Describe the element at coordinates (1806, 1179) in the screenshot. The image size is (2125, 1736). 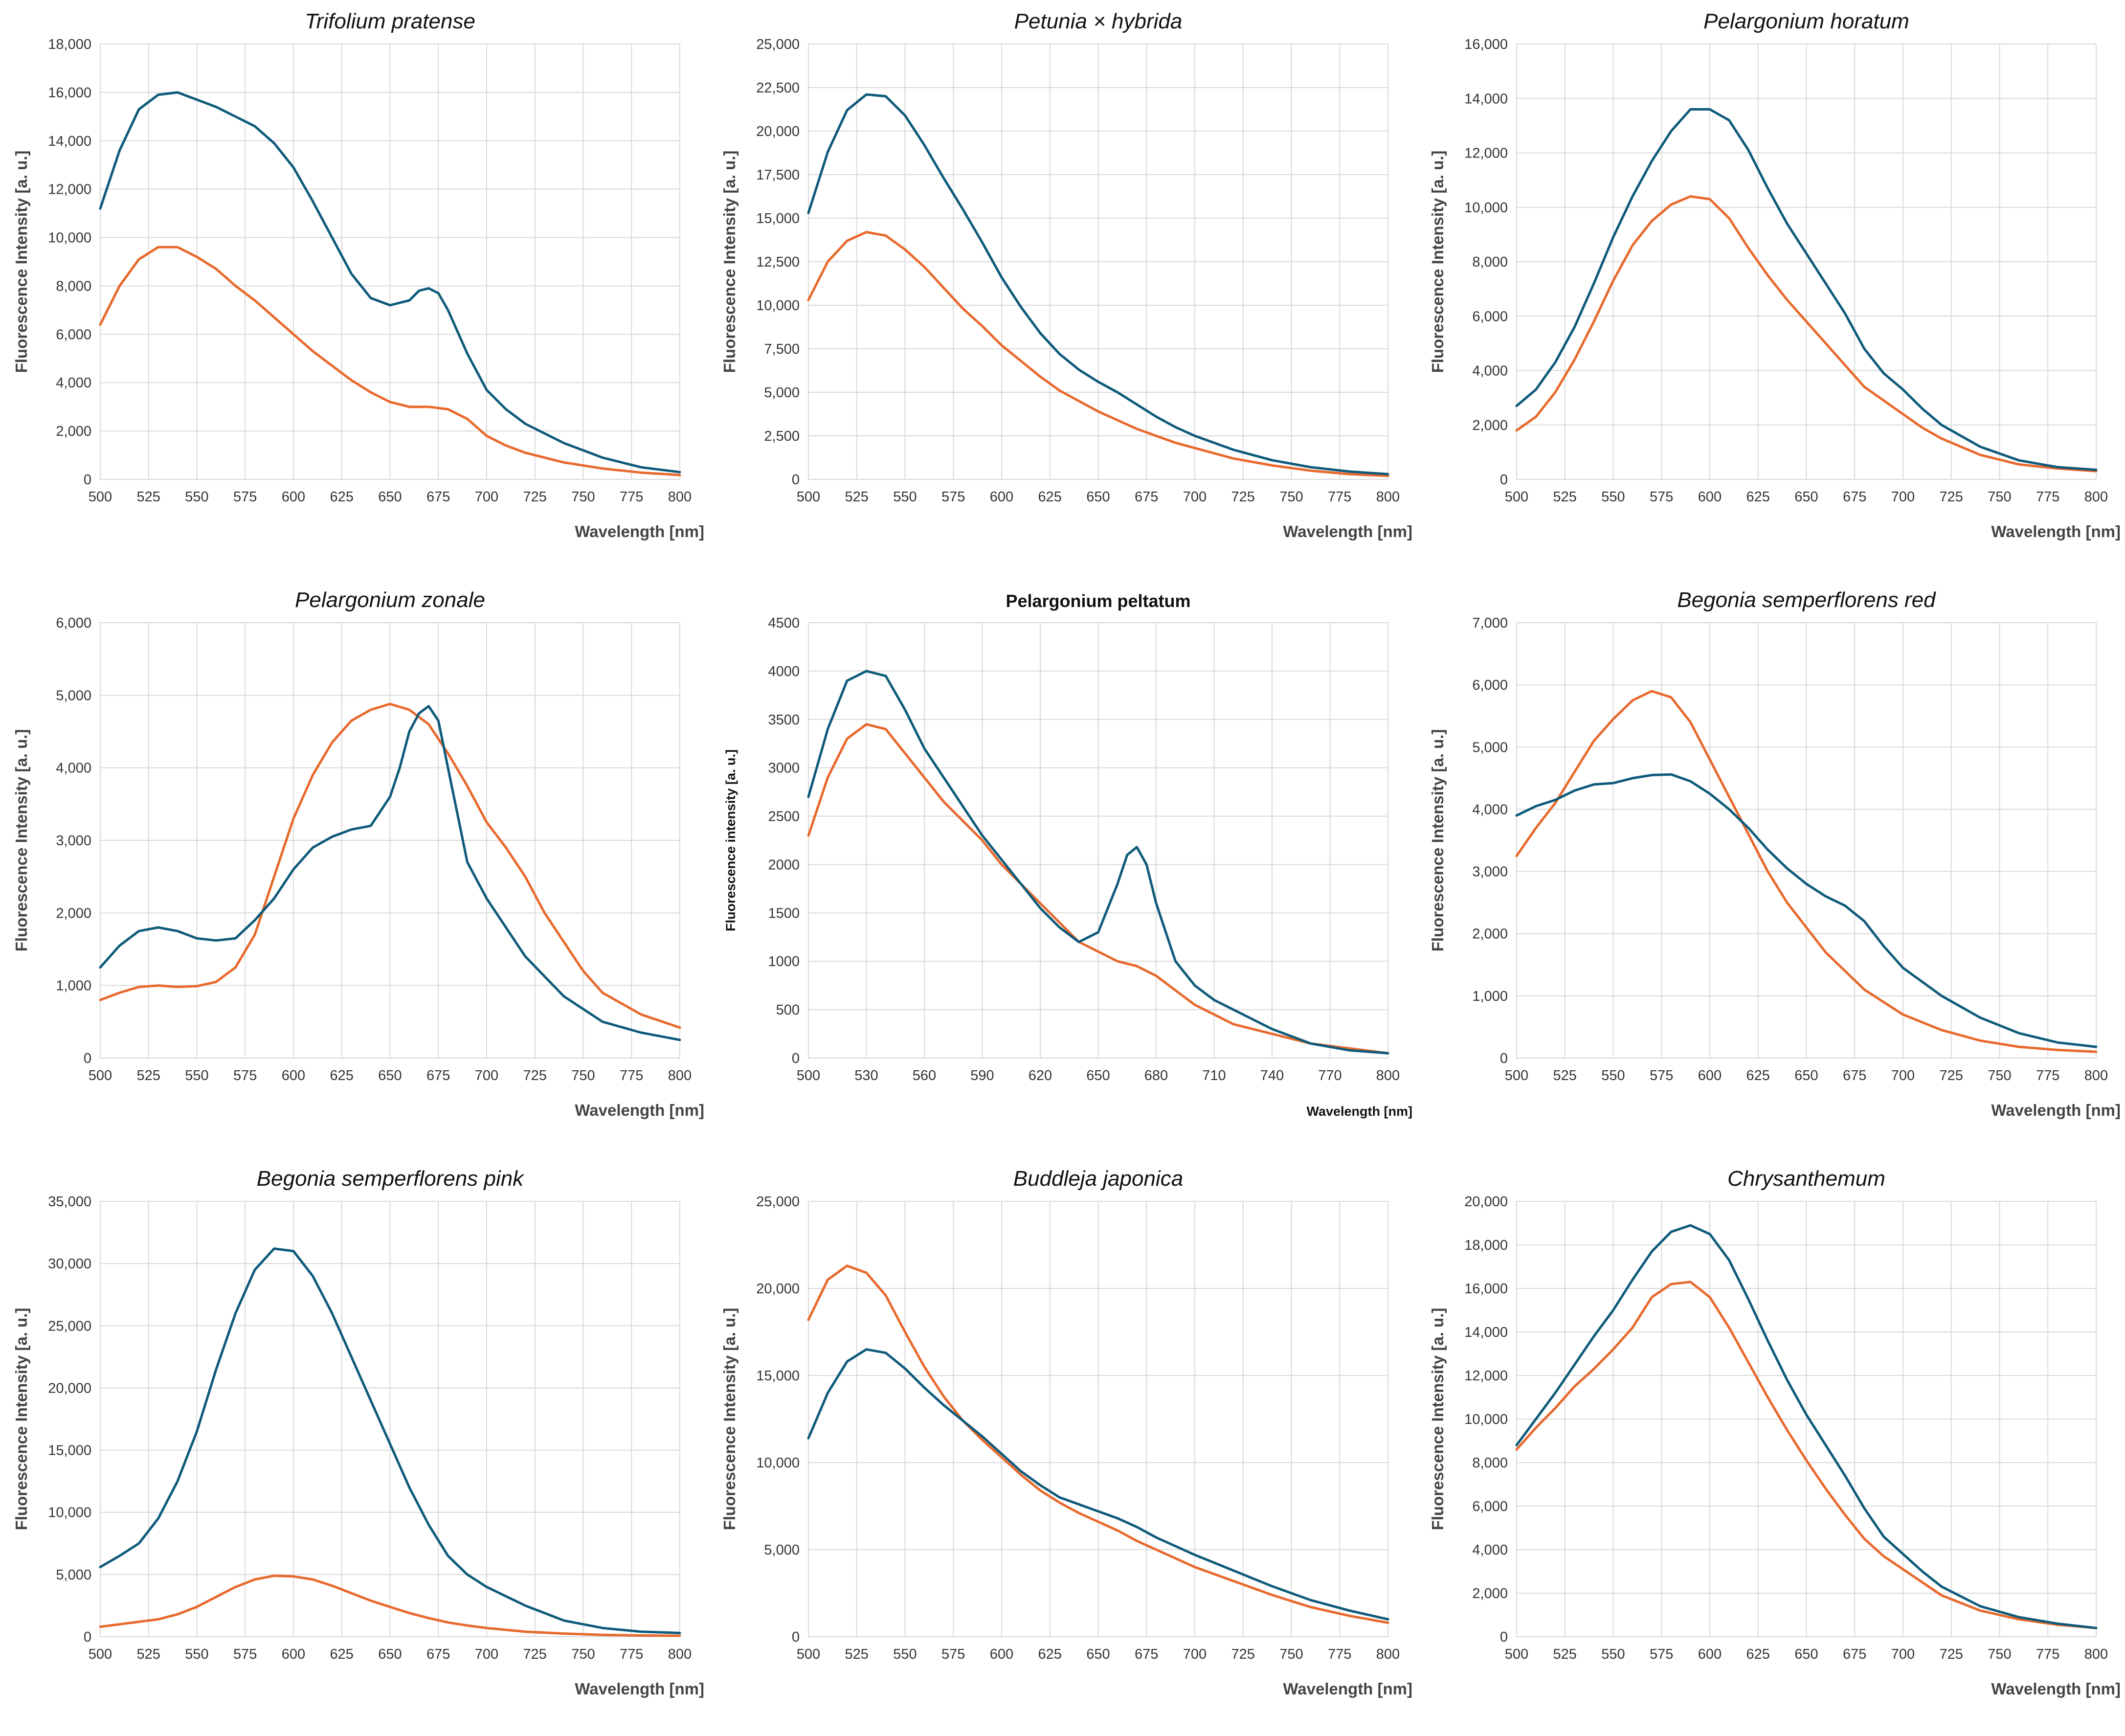
I see `chart-title: Chrysanthemum` at that location.